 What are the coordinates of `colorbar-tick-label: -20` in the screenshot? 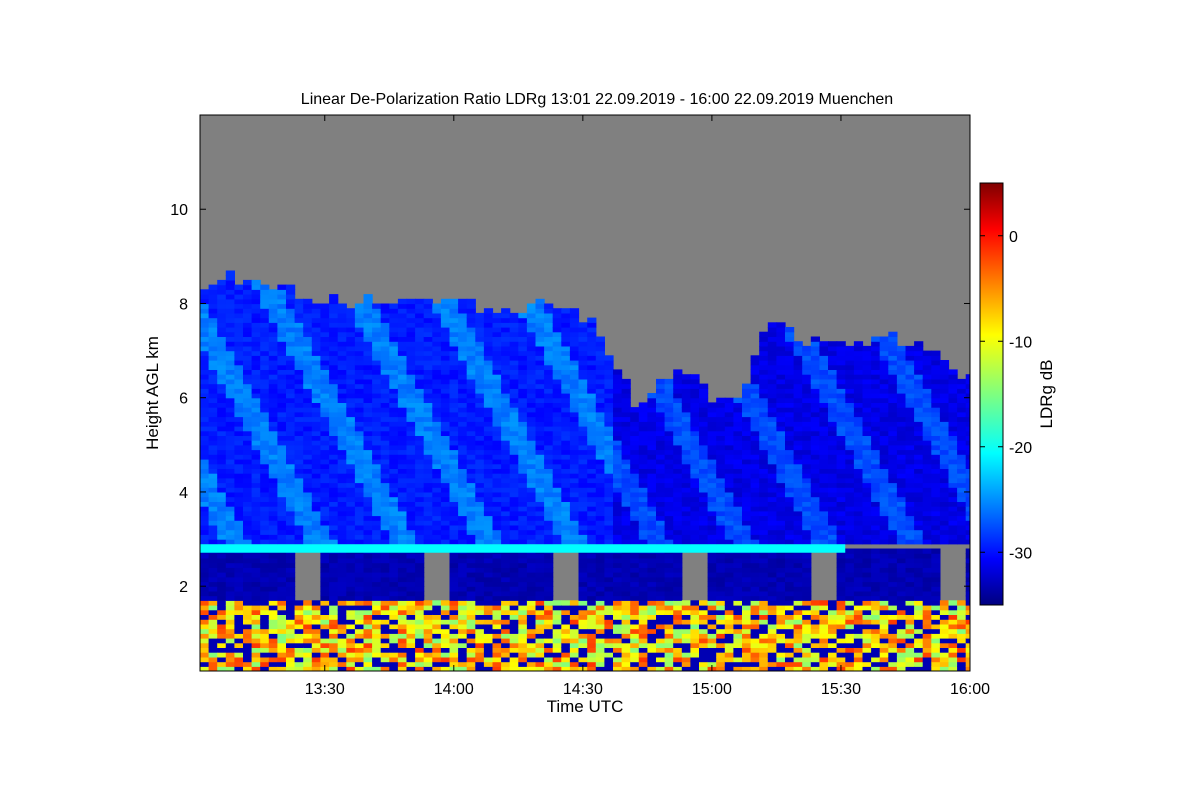 It's located at (1020, 448).